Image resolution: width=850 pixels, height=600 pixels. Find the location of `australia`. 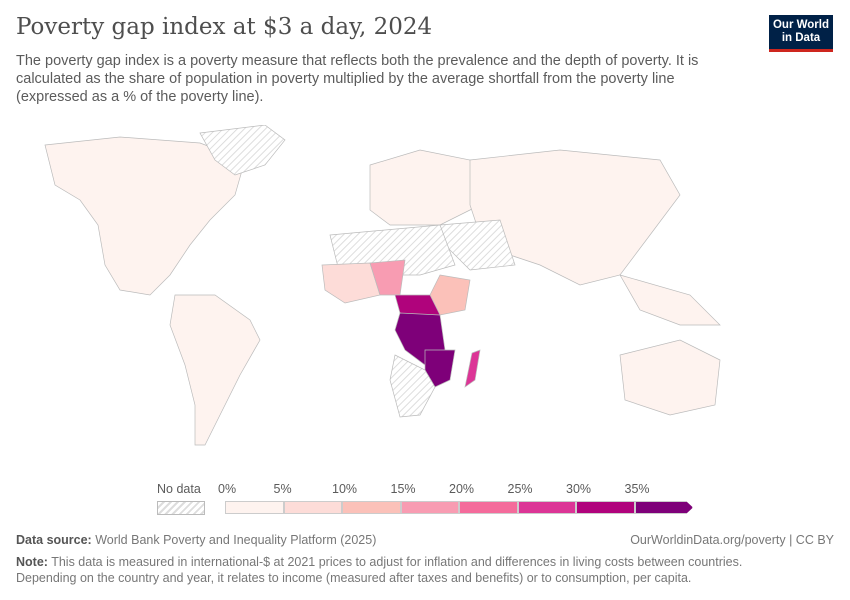

australia is located at coordinates (670, 377).